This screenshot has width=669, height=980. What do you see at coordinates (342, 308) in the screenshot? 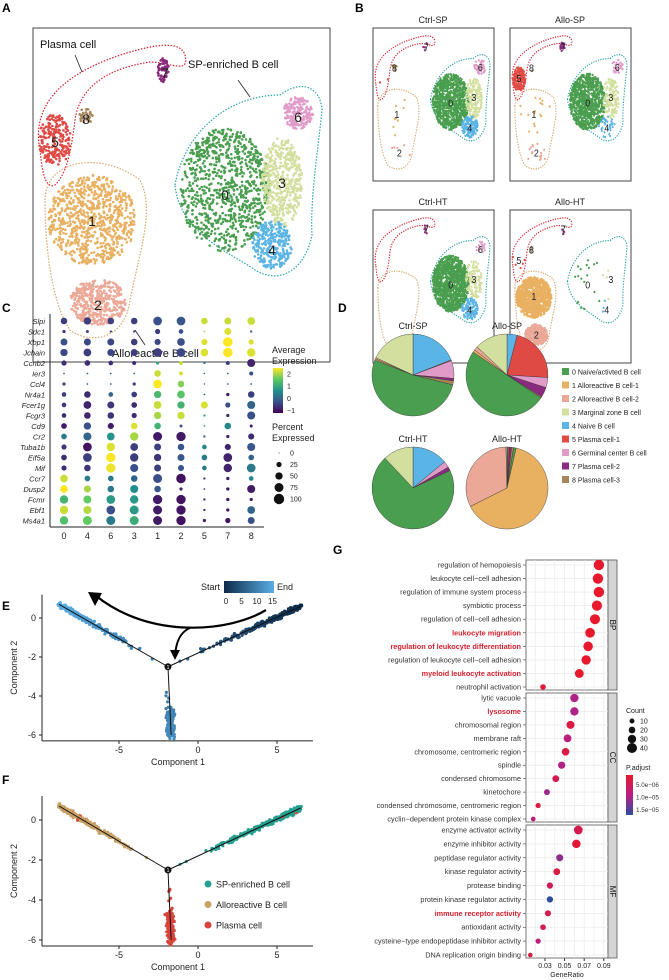
I see `panel-label-d: D` at bounding box center [342, 308].